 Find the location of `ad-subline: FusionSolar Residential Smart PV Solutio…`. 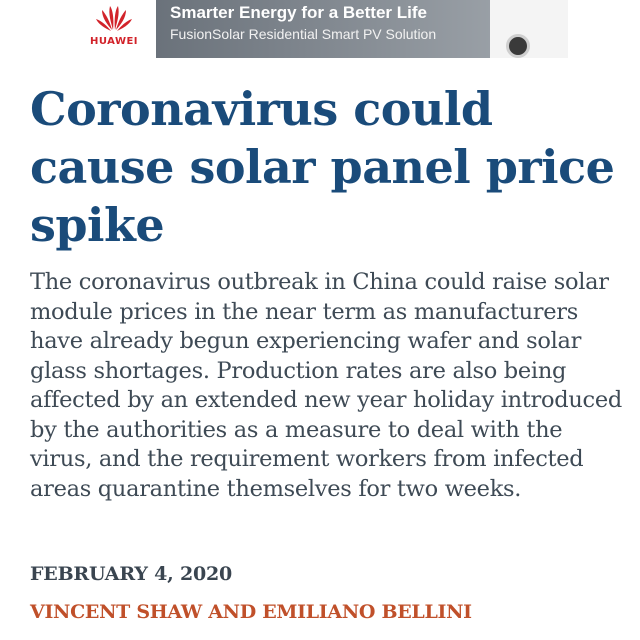

ad-subline: FusionSolar Residential Smart PV Solutio… is located at coordinates (303, 34).